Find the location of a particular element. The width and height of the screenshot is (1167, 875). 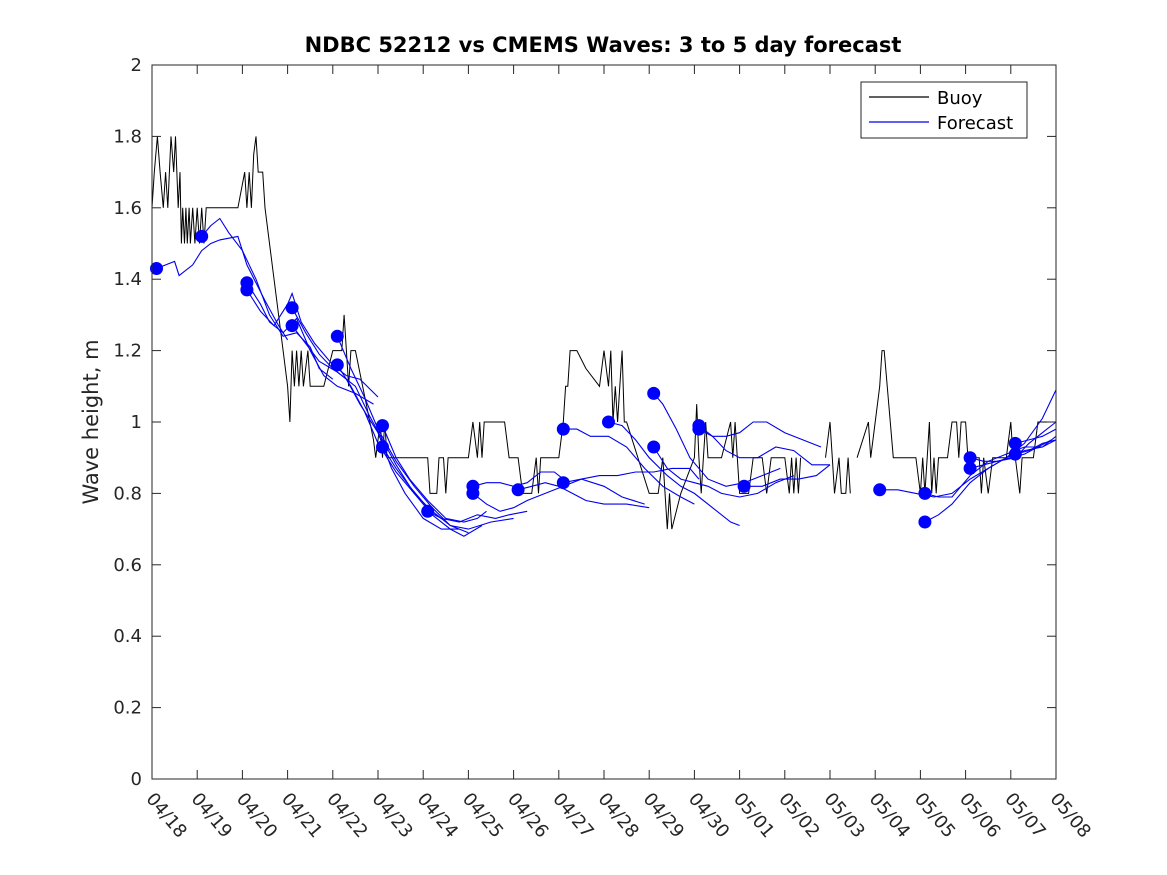

y-tick-label-1: 0.2 is located at coordinates (127, 708).